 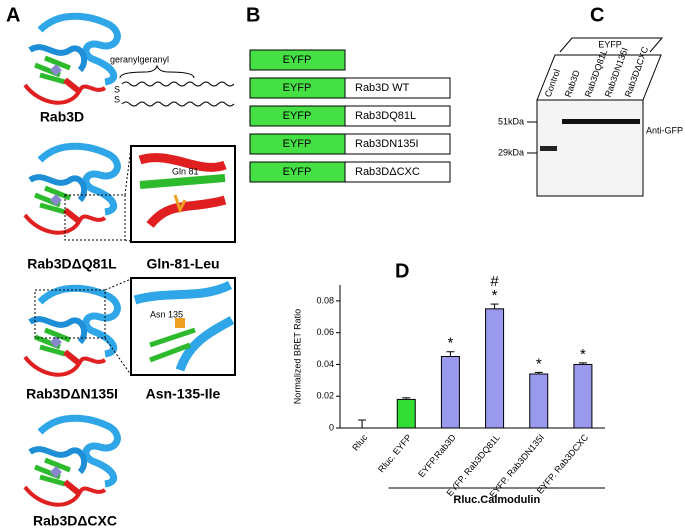 What do you see at coordinates (599, 77) in the screenshot?
I see `lane-box` at bounding box center [599, 77].